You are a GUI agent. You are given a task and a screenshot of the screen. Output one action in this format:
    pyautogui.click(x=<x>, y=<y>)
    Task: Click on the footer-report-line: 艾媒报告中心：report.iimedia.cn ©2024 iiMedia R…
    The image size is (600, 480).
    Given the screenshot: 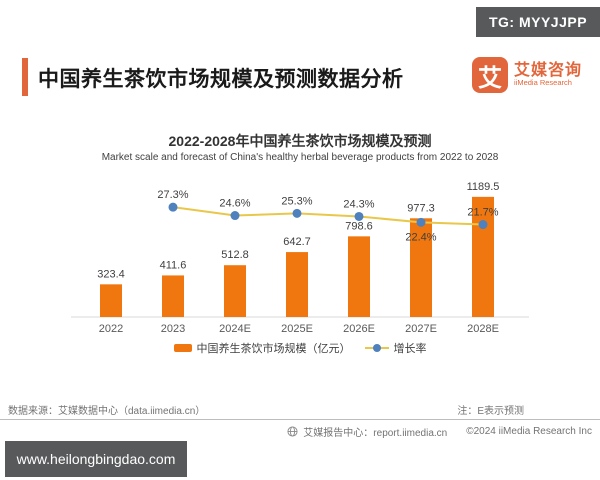 What is the action you would take?
    pyautogui.click(x=439, y=431)
    